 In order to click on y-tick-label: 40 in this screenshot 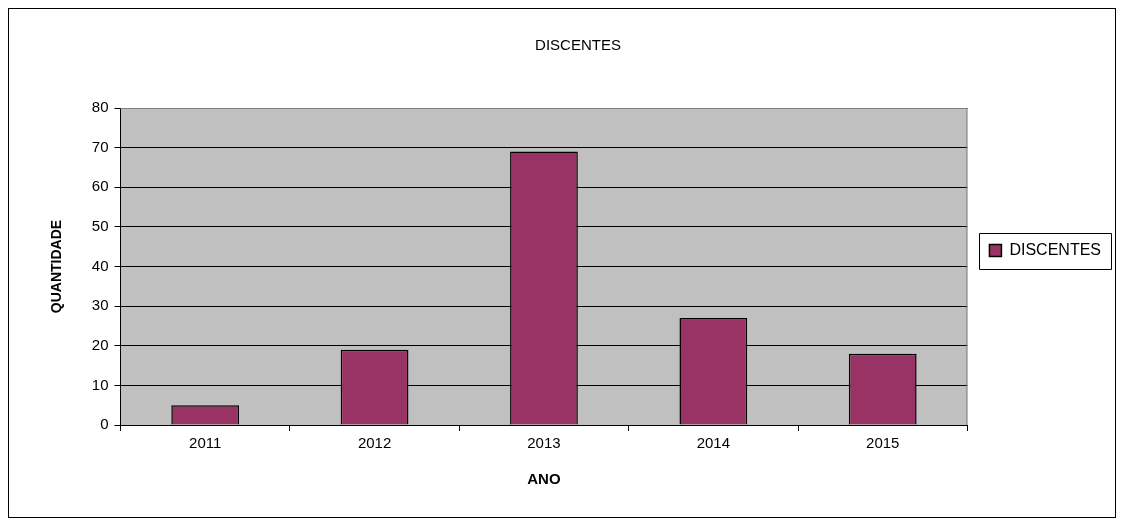, I will do `click(100, 265)`.